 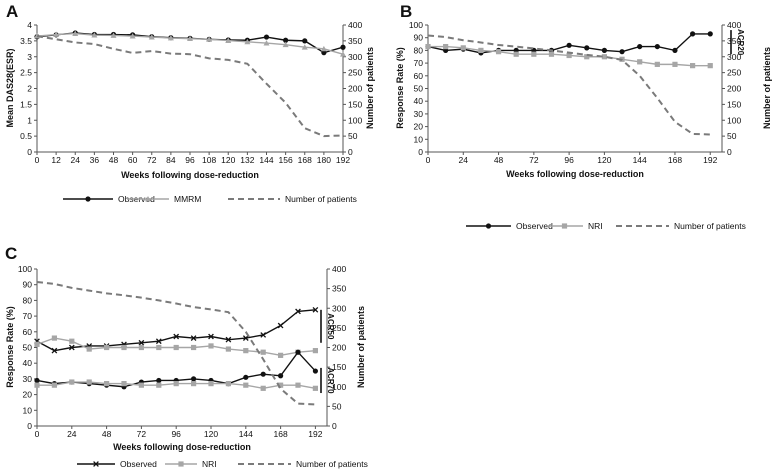 I want to click on chart-c-xtick-label: 24, so click(x=72, y=434).